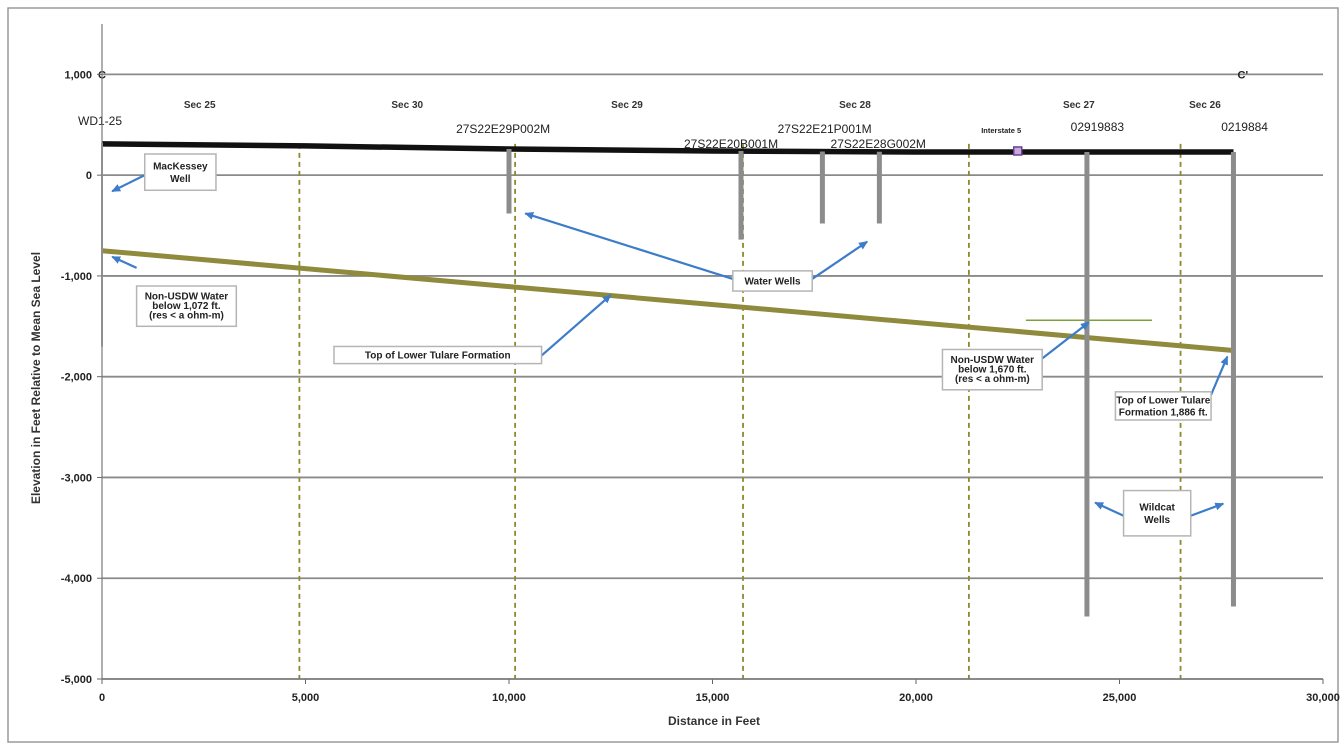 The height and width of the screenshot is (751, 1344). I want to click on section-label: Sec 30, so click(407, 105).